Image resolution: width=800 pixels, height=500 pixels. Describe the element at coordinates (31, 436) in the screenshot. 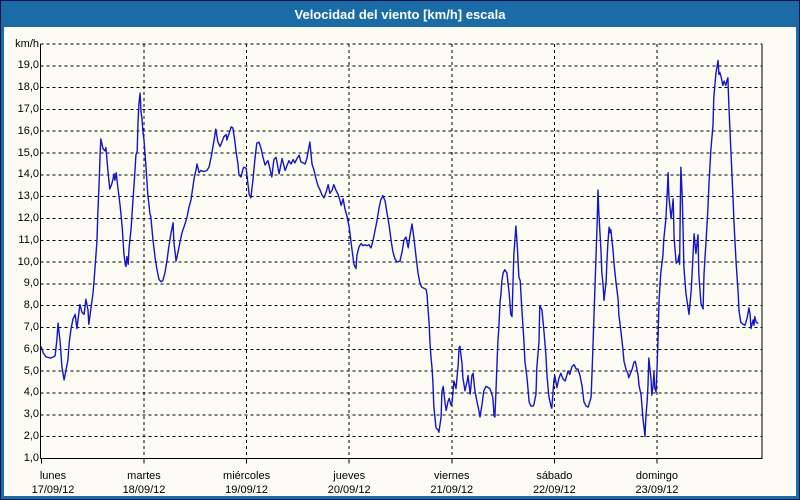

I see `y-tick-label: 2,0` at that location.